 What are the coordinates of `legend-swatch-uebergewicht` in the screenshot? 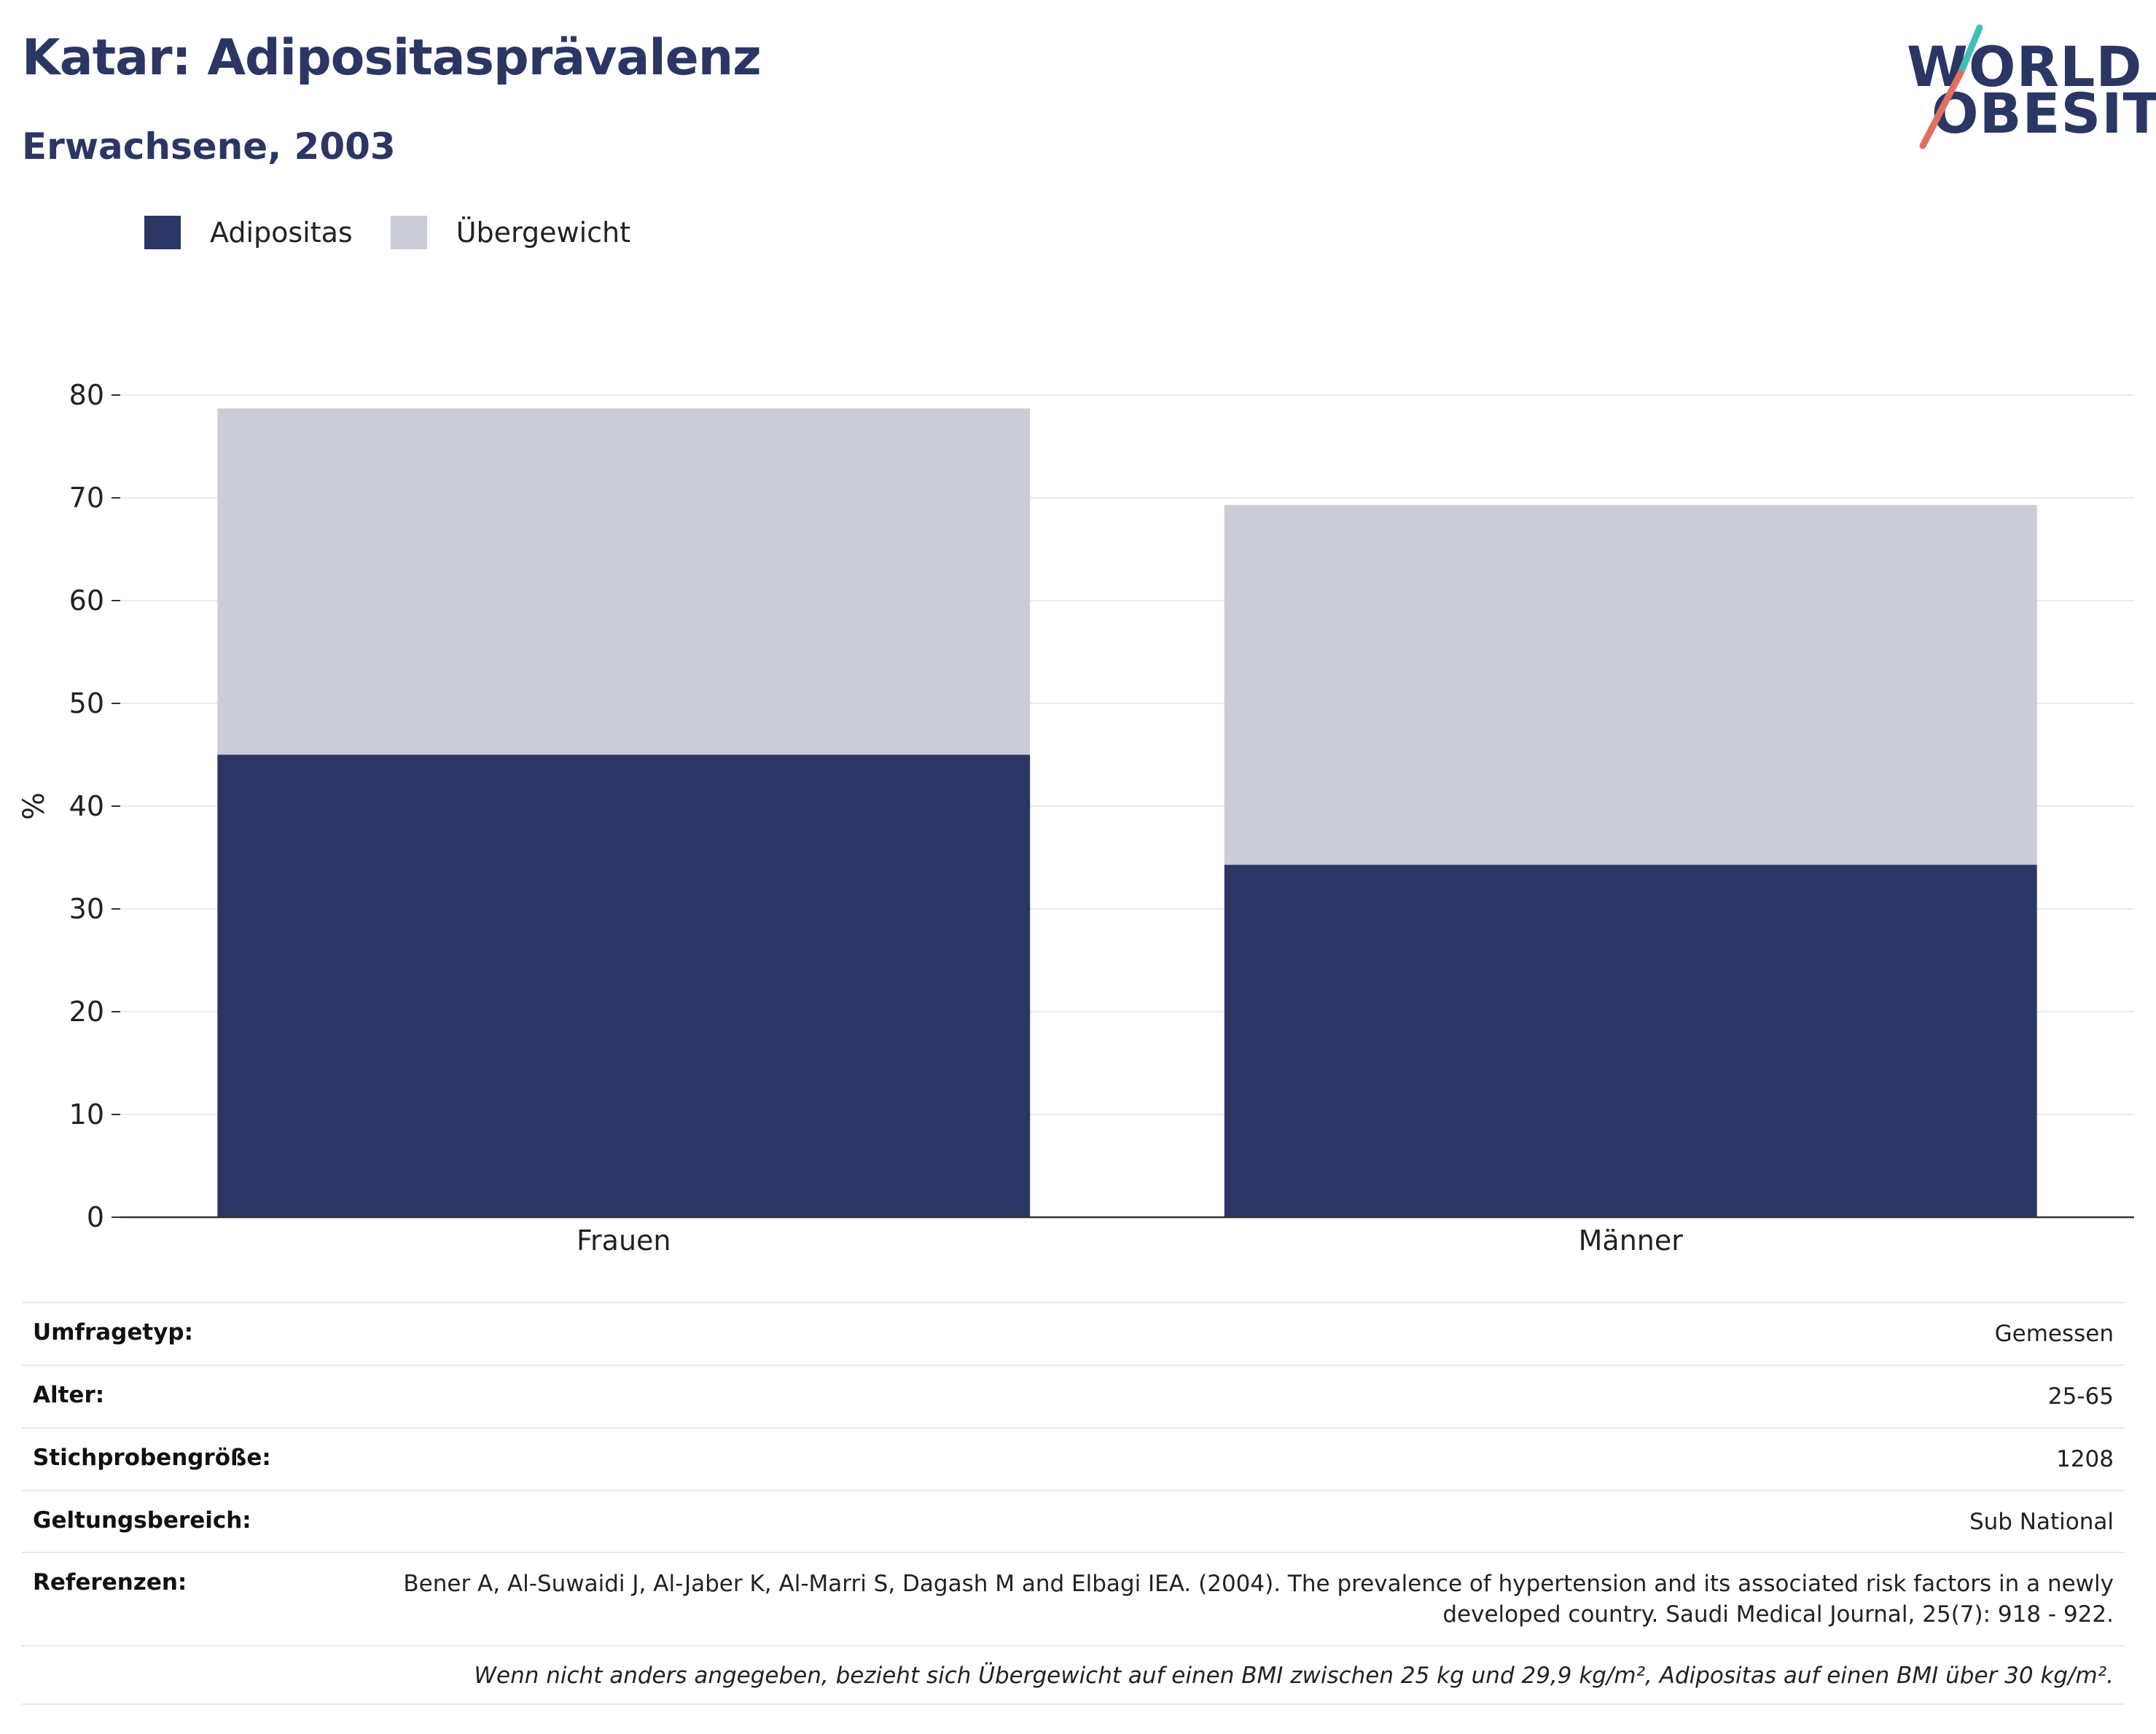 It's located at (409, 233).